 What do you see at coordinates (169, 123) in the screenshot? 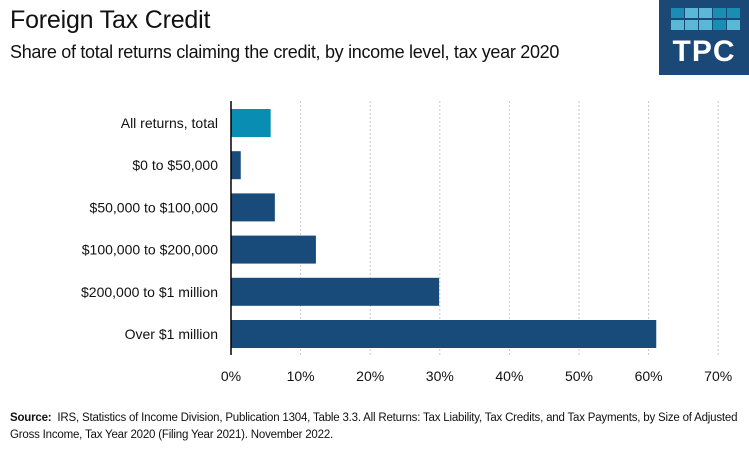
I see `category-label: All returns, total` at bounding box center [169, 123].